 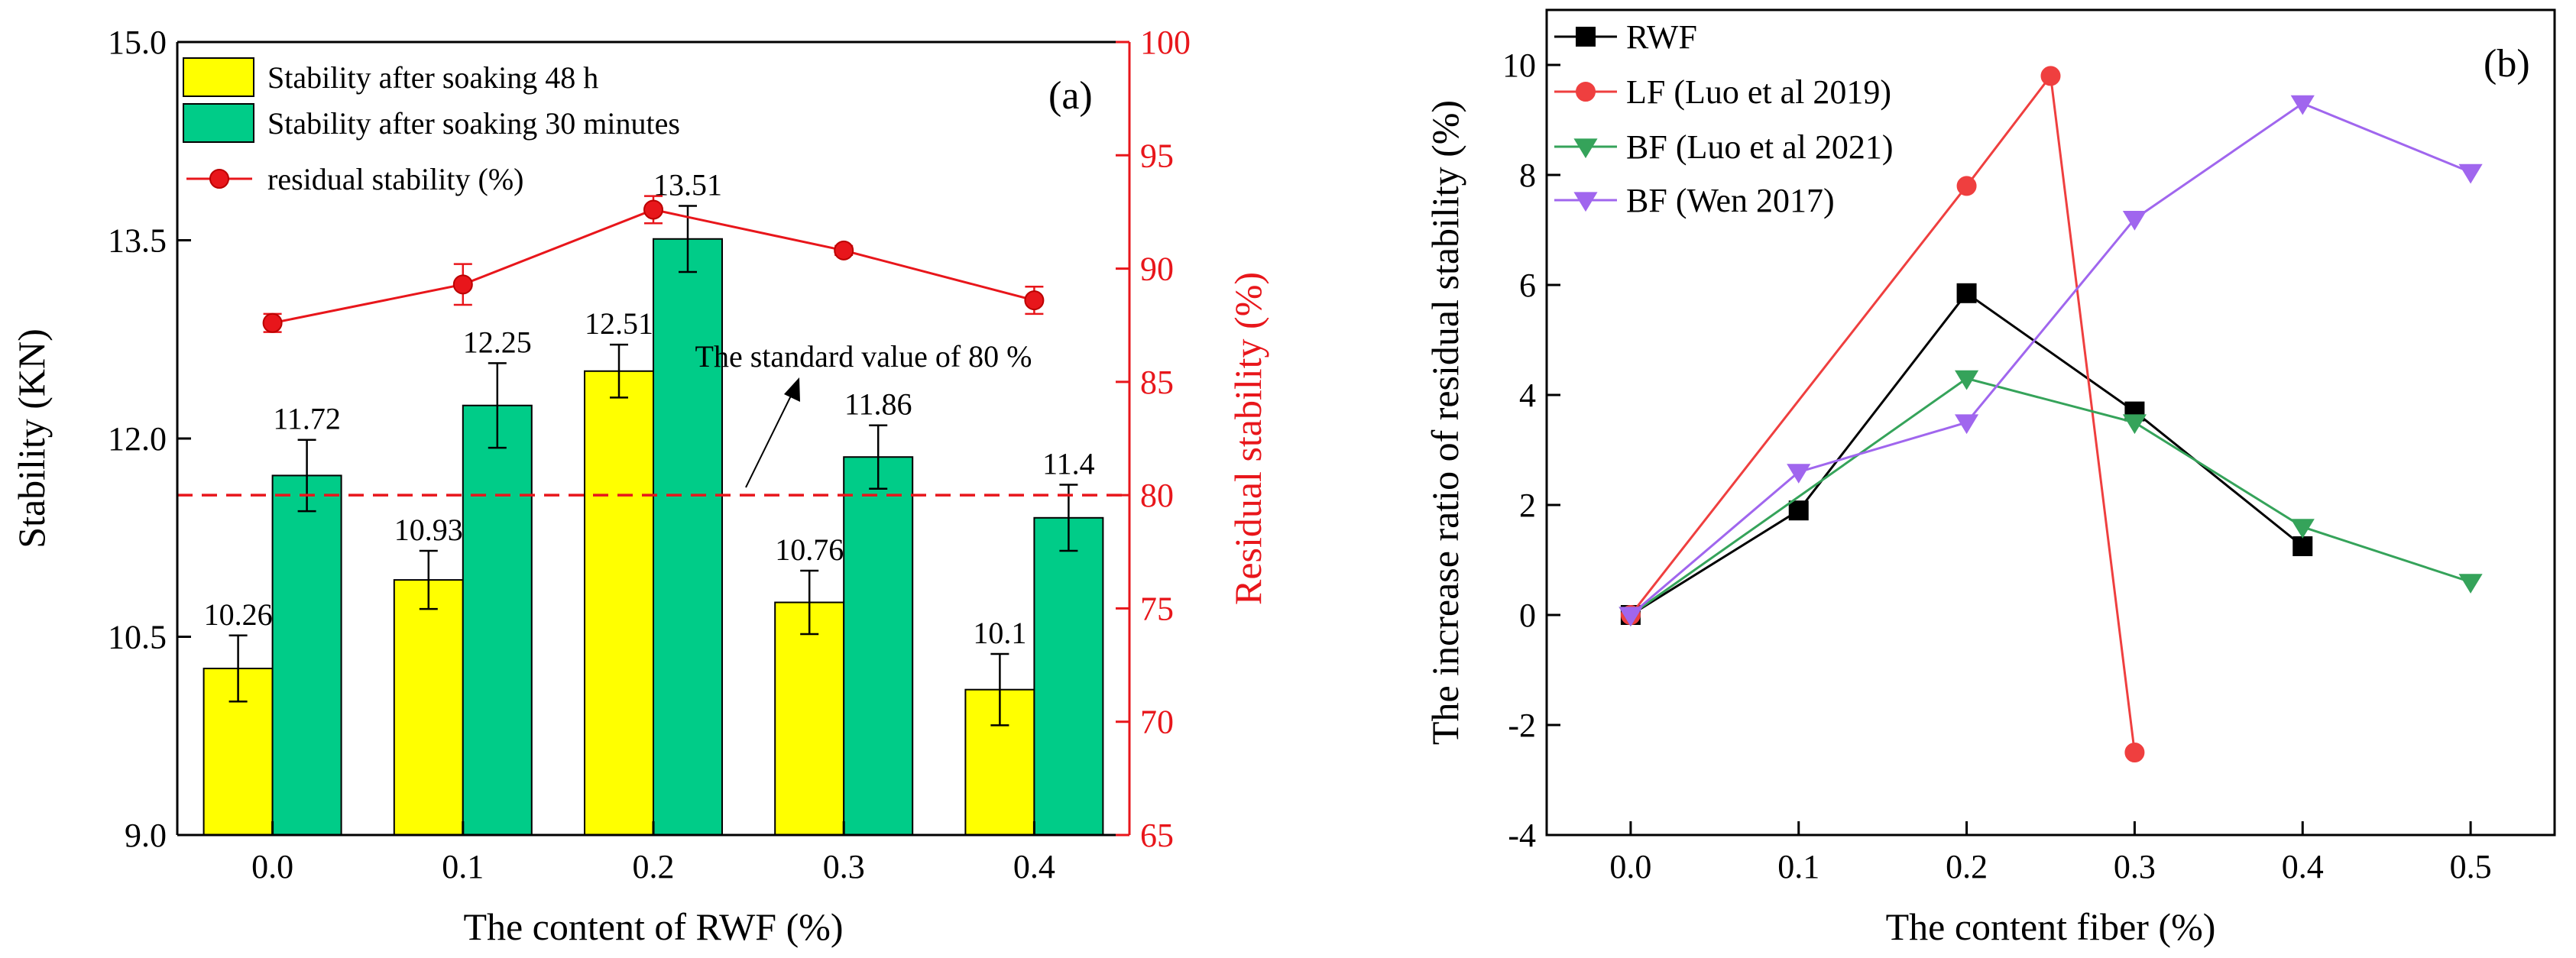 What do you see at coordinates (1157, 269) in the screenshot?
I see `y2-tick-label: 90` at bounding box center [1157, 269].